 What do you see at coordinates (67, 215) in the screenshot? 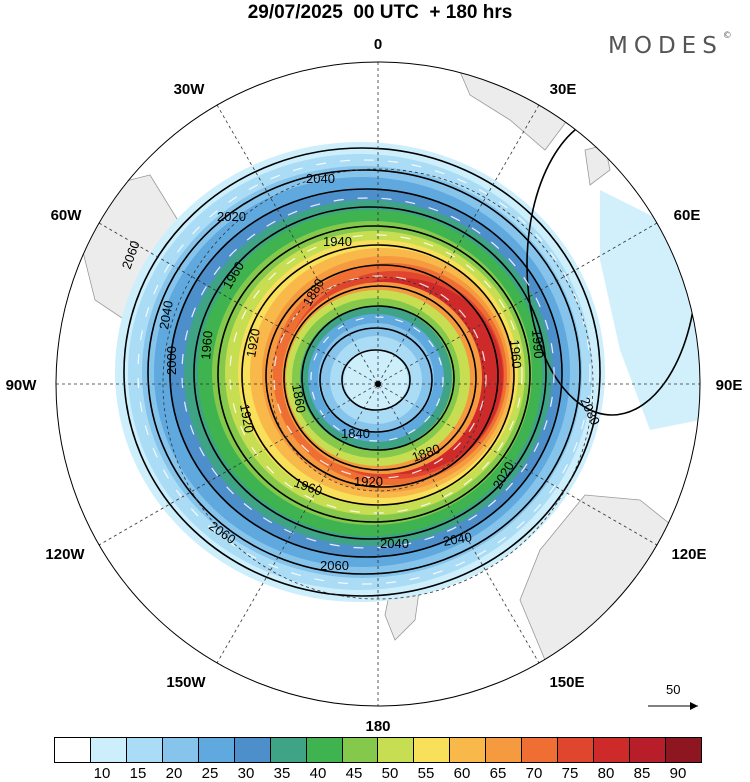
I see `lon-label-60w: 60W` at bounding box center [67, 215].